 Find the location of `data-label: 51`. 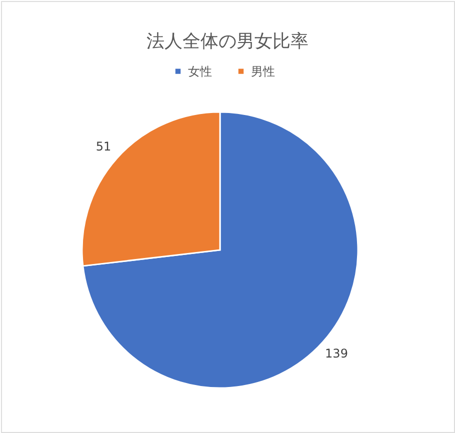

data-label: 51 is located at coordinates (104, 146).